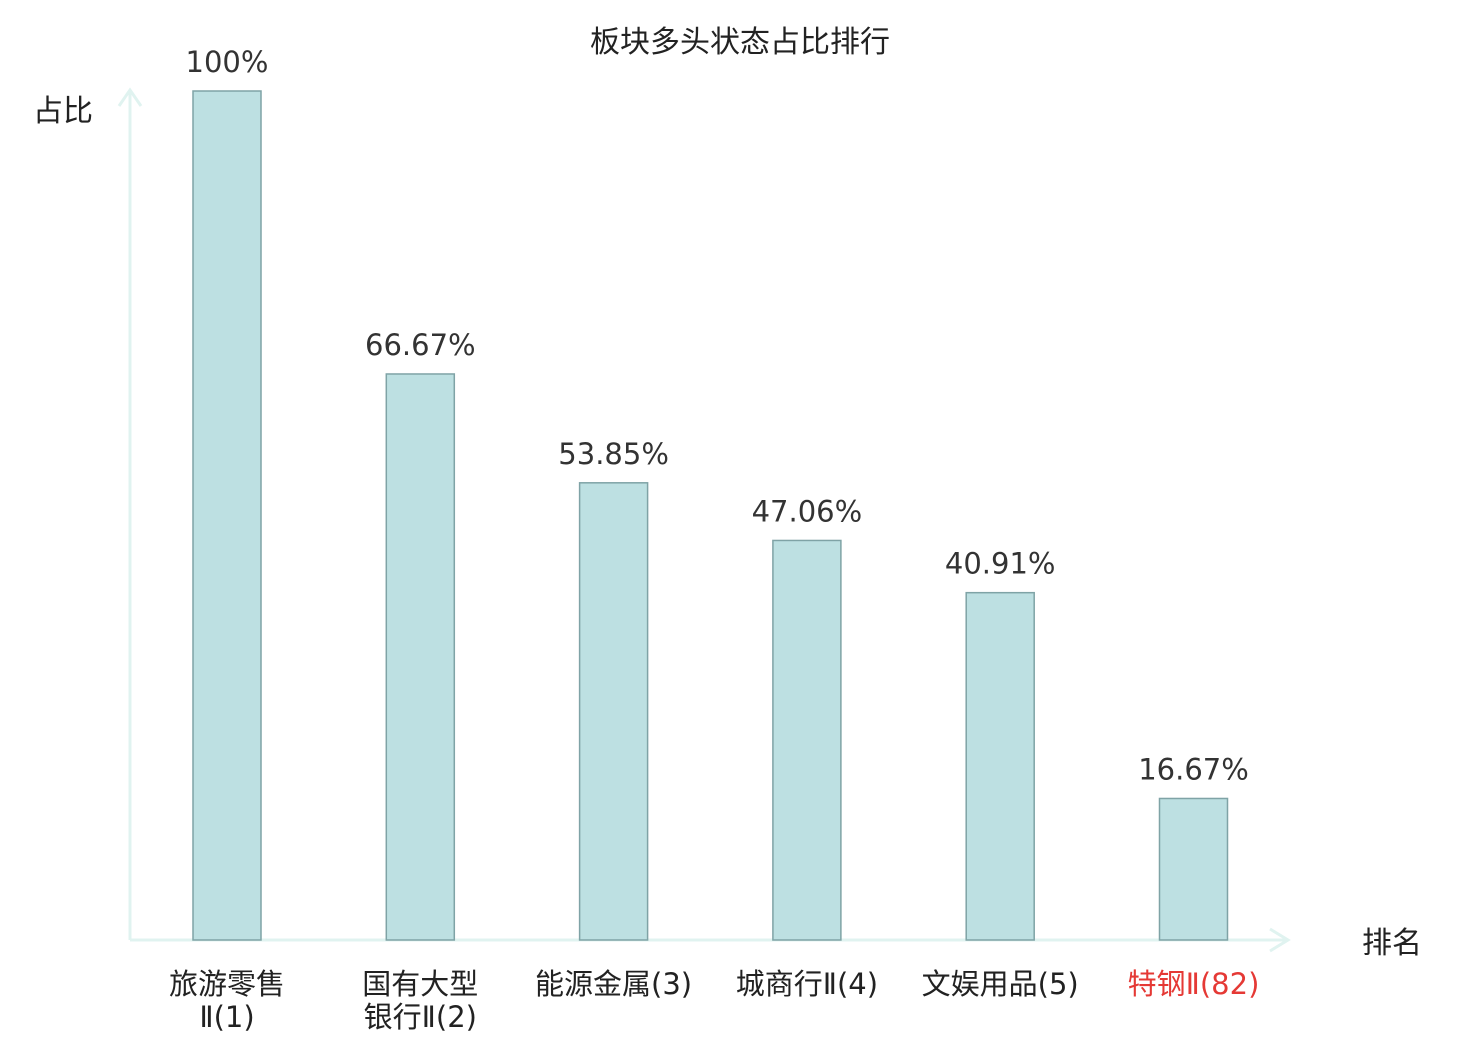 Image resolution: width=1480 pixels, height=1040 pixels. What do you see at coordinates (1392, 943) in the screenshot?
I see `x-axis-label: 排名` at bounding box center [1392, 943].